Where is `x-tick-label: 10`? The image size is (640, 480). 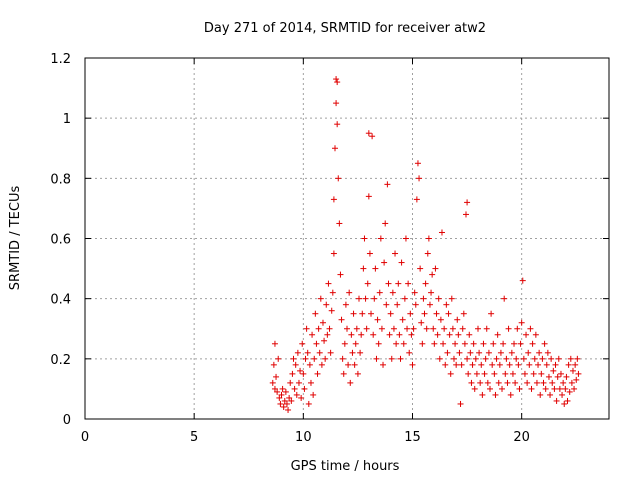
x-tick-label: 10 is located at coordinates (303, 437).